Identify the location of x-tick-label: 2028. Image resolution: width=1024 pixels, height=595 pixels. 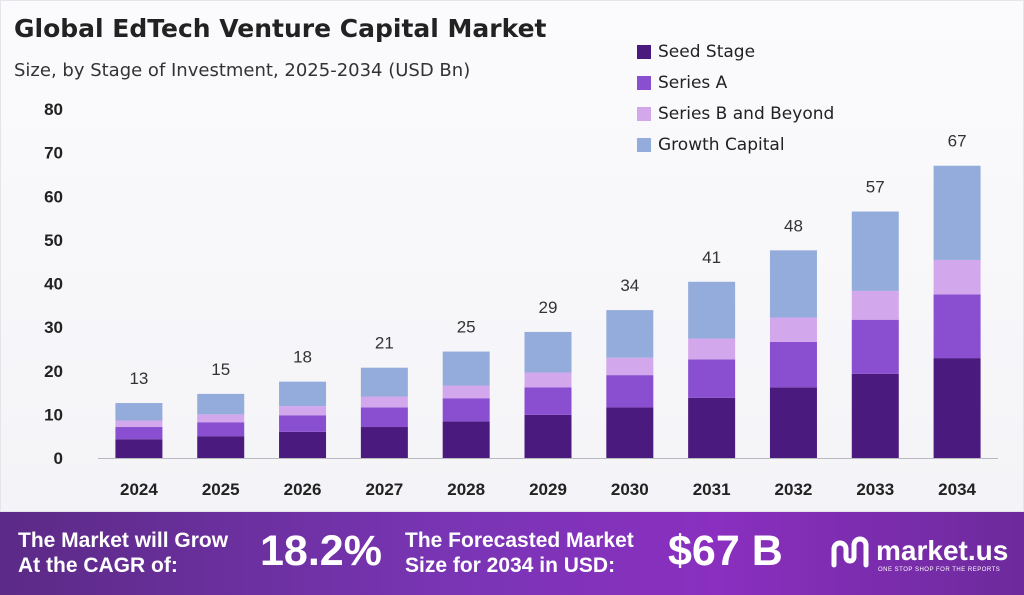
(466, 489).